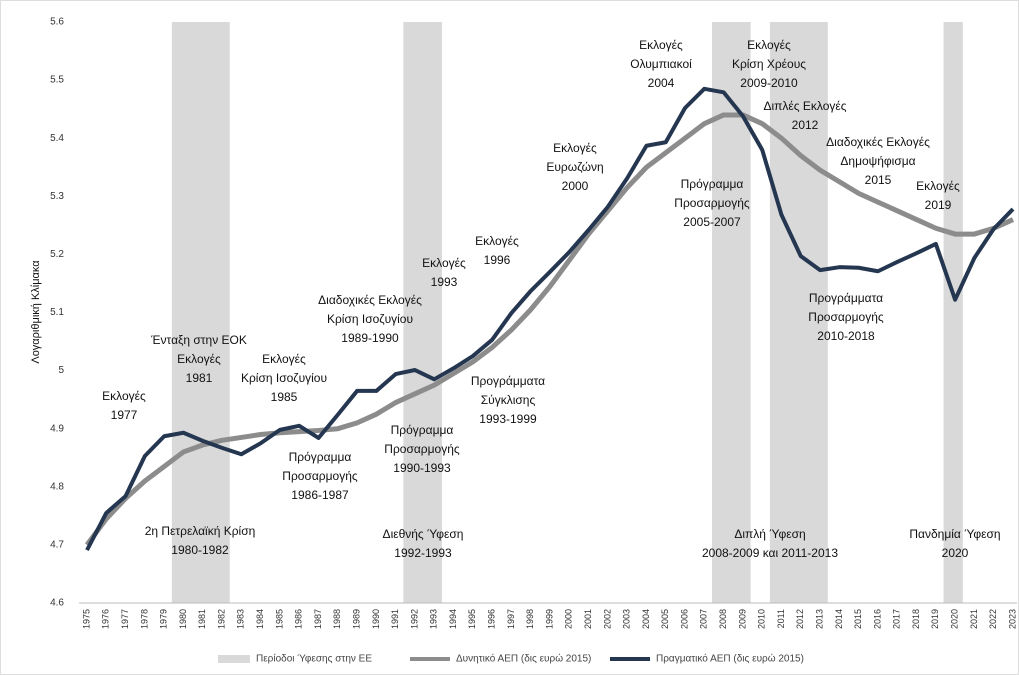 Image resolution: width=1019 pixels, height=675 pixels. What do you see at coordinates (453, 619) in the screenshot?
I see `x-tick-label: 1994` at bounding box center [453, 619].